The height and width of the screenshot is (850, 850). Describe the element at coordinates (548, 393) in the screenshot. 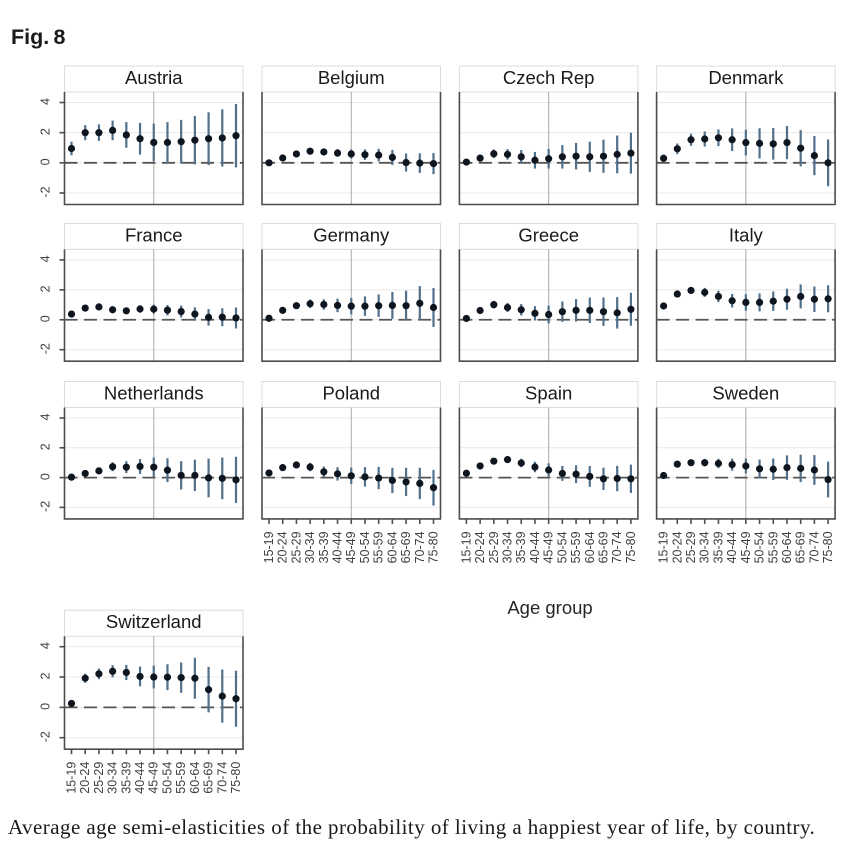

I see `svg-text: Spain` at that location.